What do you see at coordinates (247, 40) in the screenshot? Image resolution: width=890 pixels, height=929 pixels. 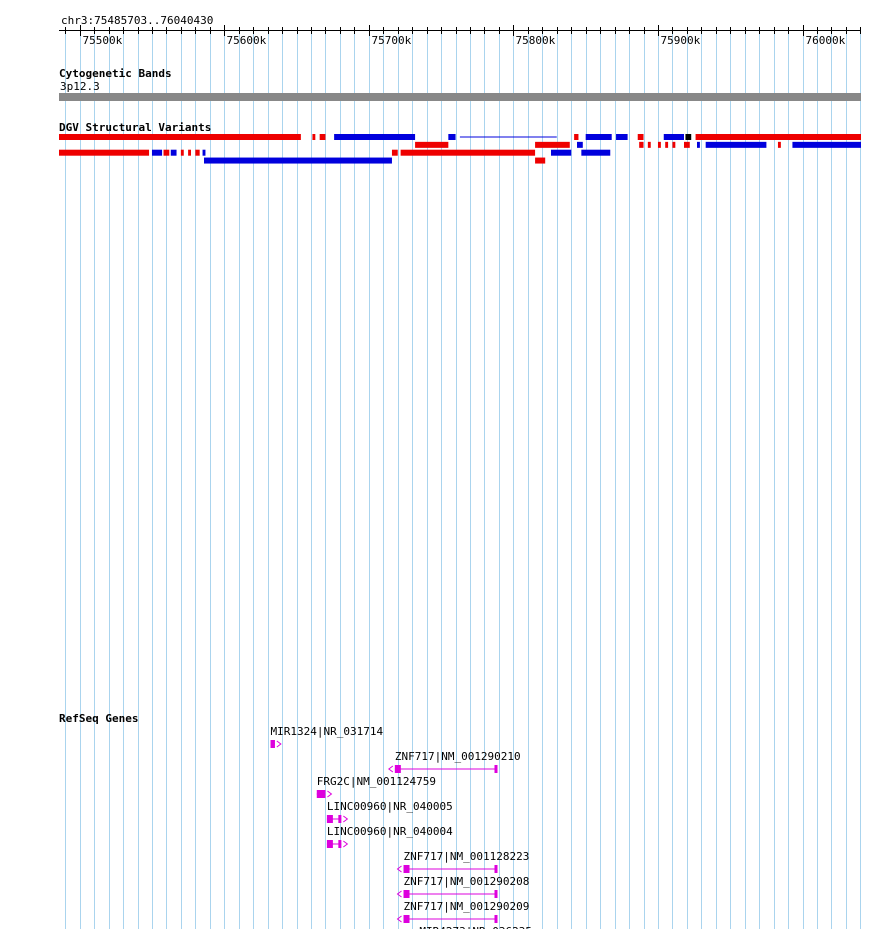 I see `ruler-tick-label: 75600k` at bounding box center [247, 40].